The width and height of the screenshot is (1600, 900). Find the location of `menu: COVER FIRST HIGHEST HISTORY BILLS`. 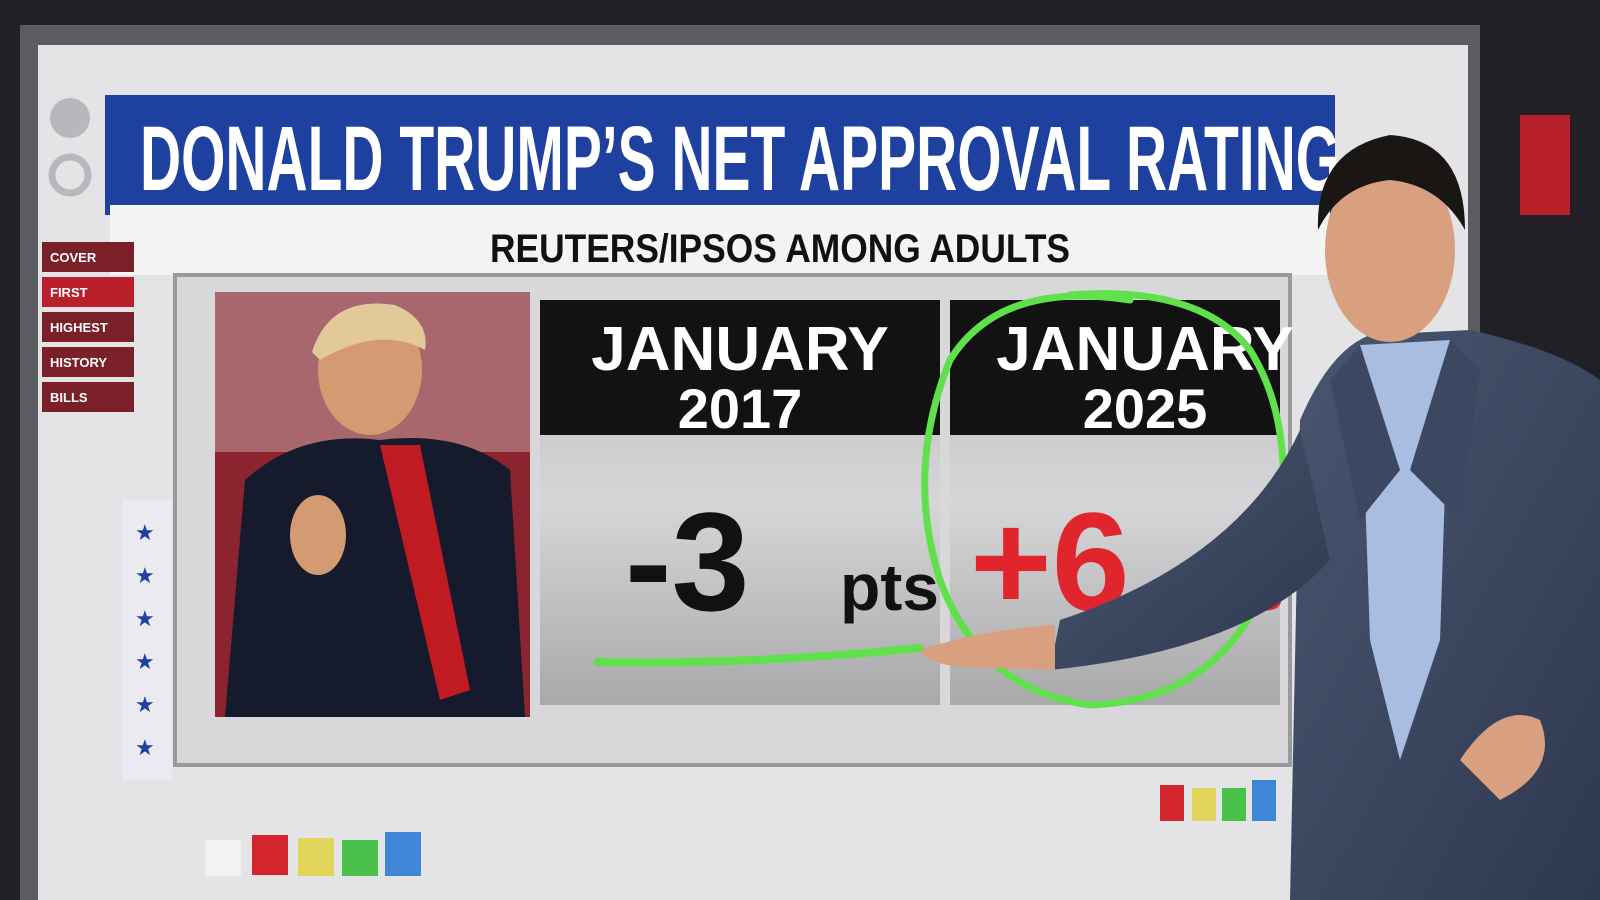

menu: COVER FIRST HIGHEST HISTORY BILLS is located at coordinates (88, 327).